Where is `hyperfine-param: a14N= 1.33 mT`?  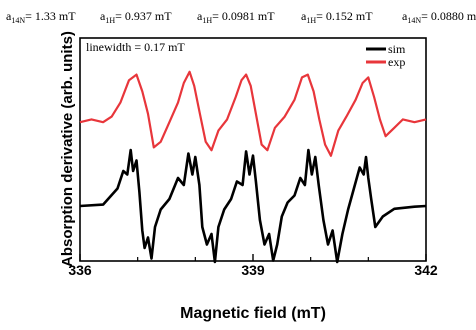 hyperfine-param: a14N= 1.33 mT is located at coordinates (41, 17).